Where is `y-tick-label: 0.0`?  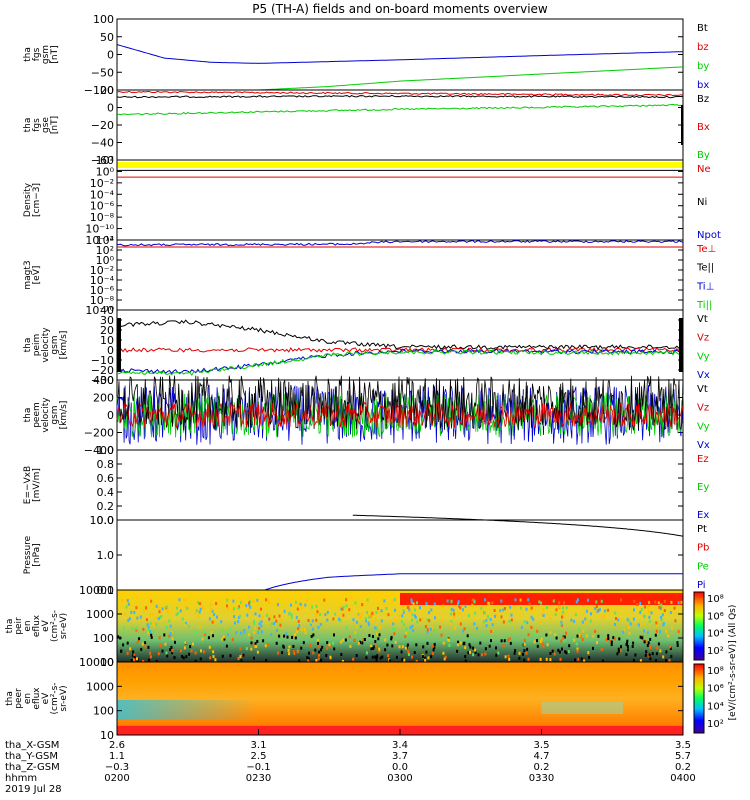 y-tick-label: 0.0 is located at coordinates (106, 520).